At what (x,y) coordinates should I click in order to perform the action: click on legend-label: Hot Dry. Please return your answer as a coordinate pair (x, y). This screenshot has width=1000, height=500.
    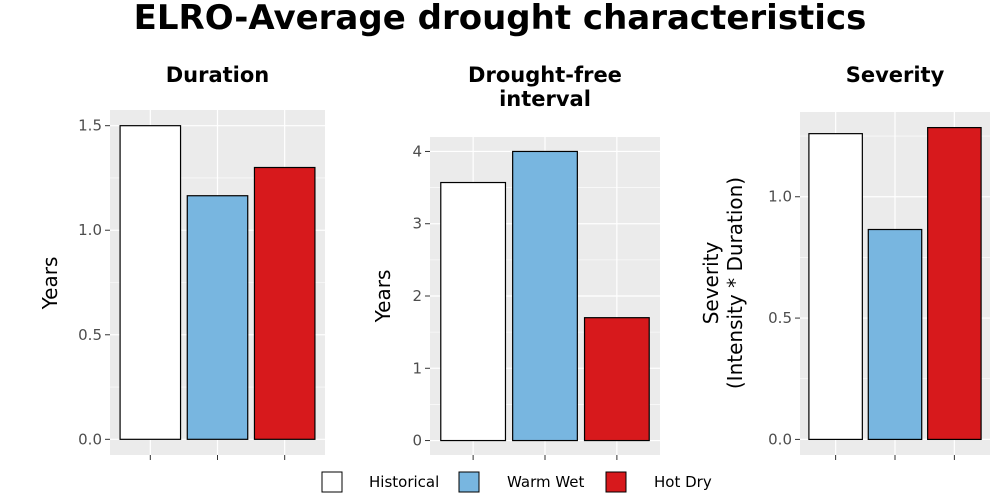
    Looking at the image, I should click on (683, 482).